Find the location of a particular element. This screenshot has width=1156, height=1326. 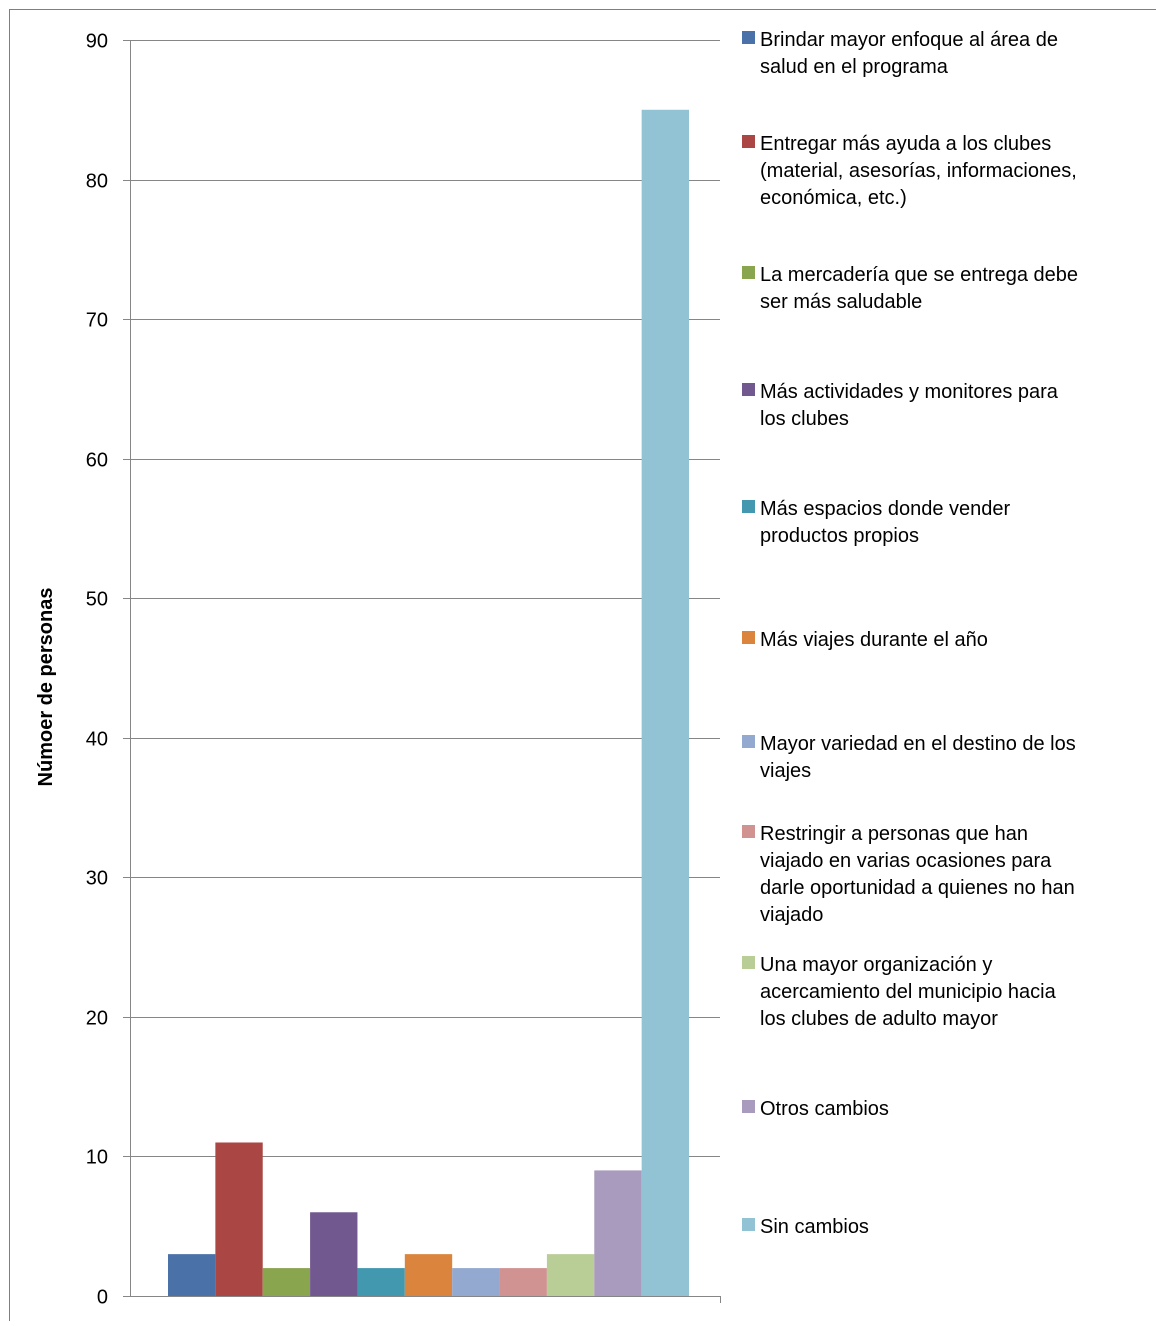

y-tick-label: 40 is located at coordinates (97, 740).